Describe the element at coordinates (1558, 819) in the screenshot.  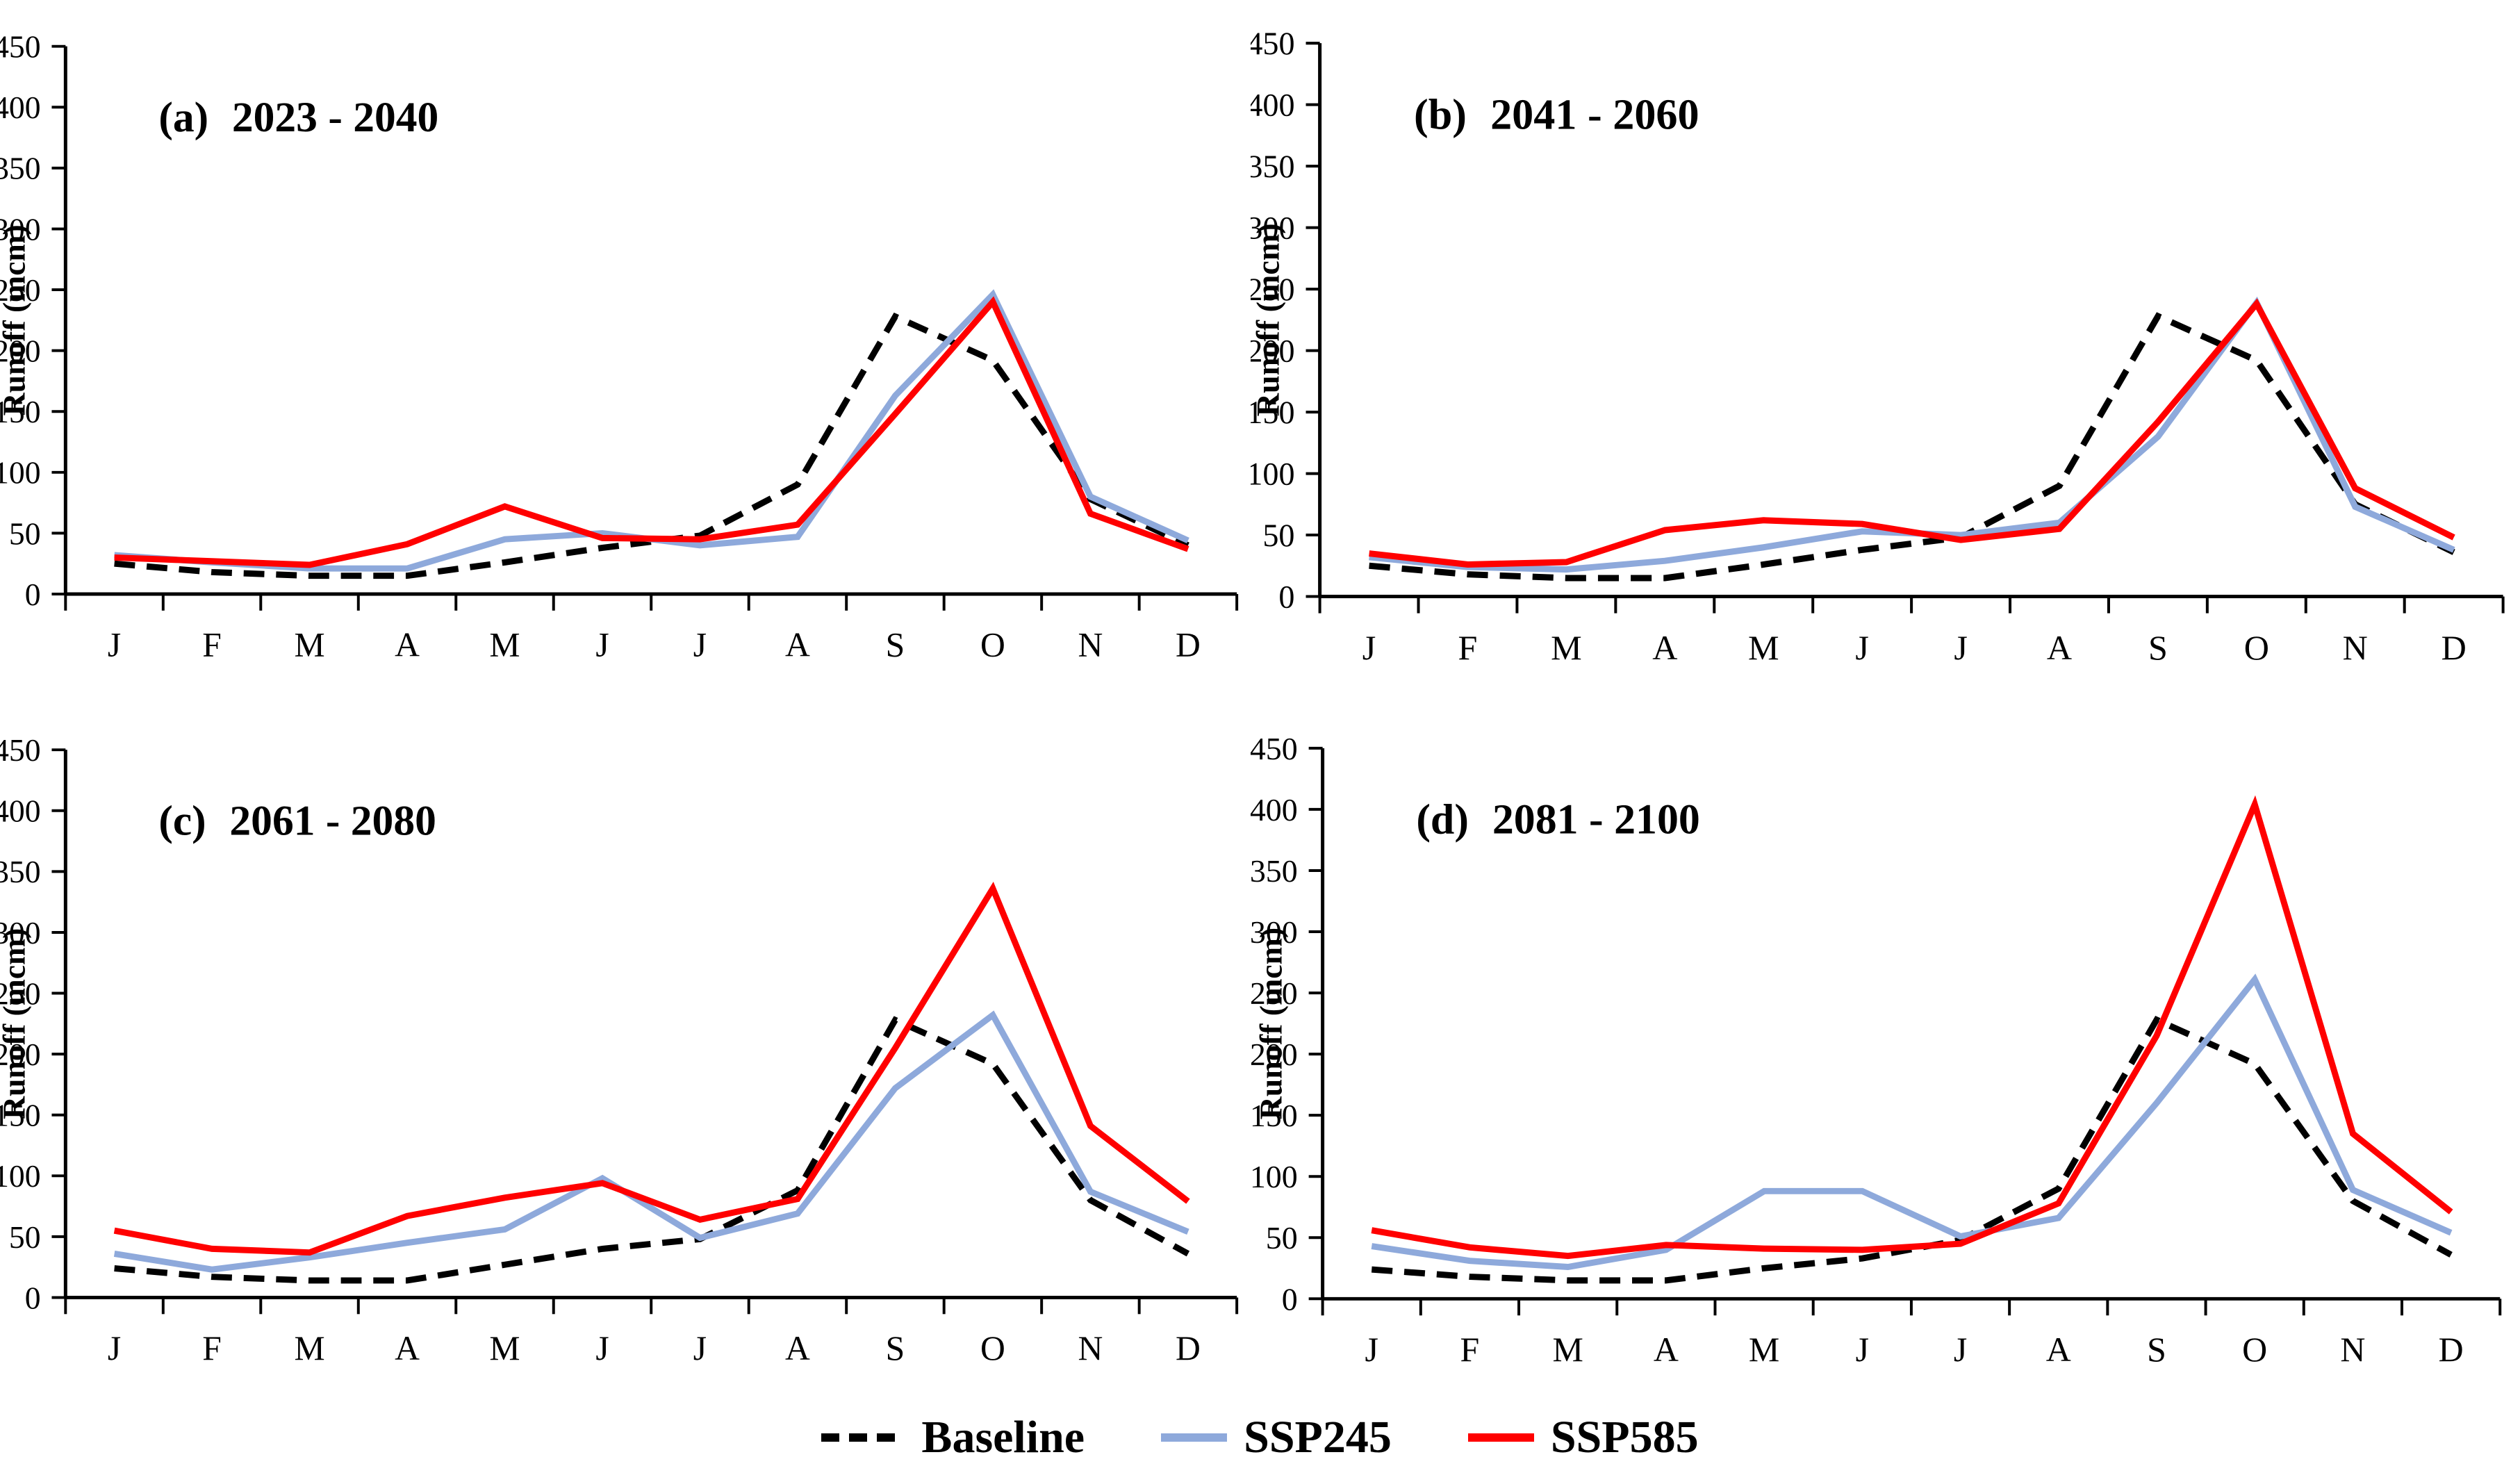
I see `panel-title: (d) 2081 - 2100` at that location.